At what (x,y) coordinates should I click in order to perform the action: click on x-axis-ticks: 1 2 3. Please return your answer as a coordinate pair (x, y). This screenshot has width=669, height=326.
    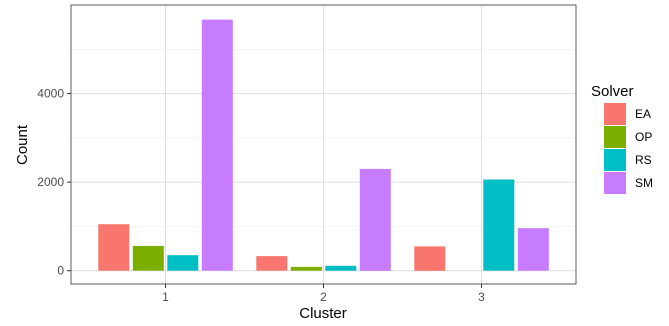
    Looking at the image, I should click on (323, 294).